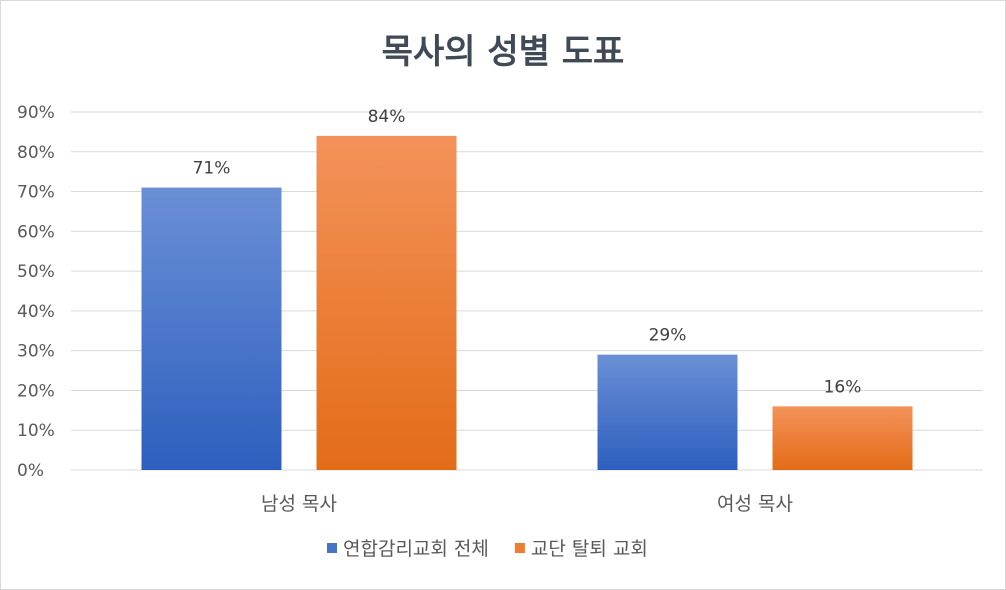 This screenshot has width=1006, height=590. What do you see at coordinates (527, 504) in the screenshot?
I see `x-axis-categories: 남성 목사 여성 목사` at bounding box center [527, 504].